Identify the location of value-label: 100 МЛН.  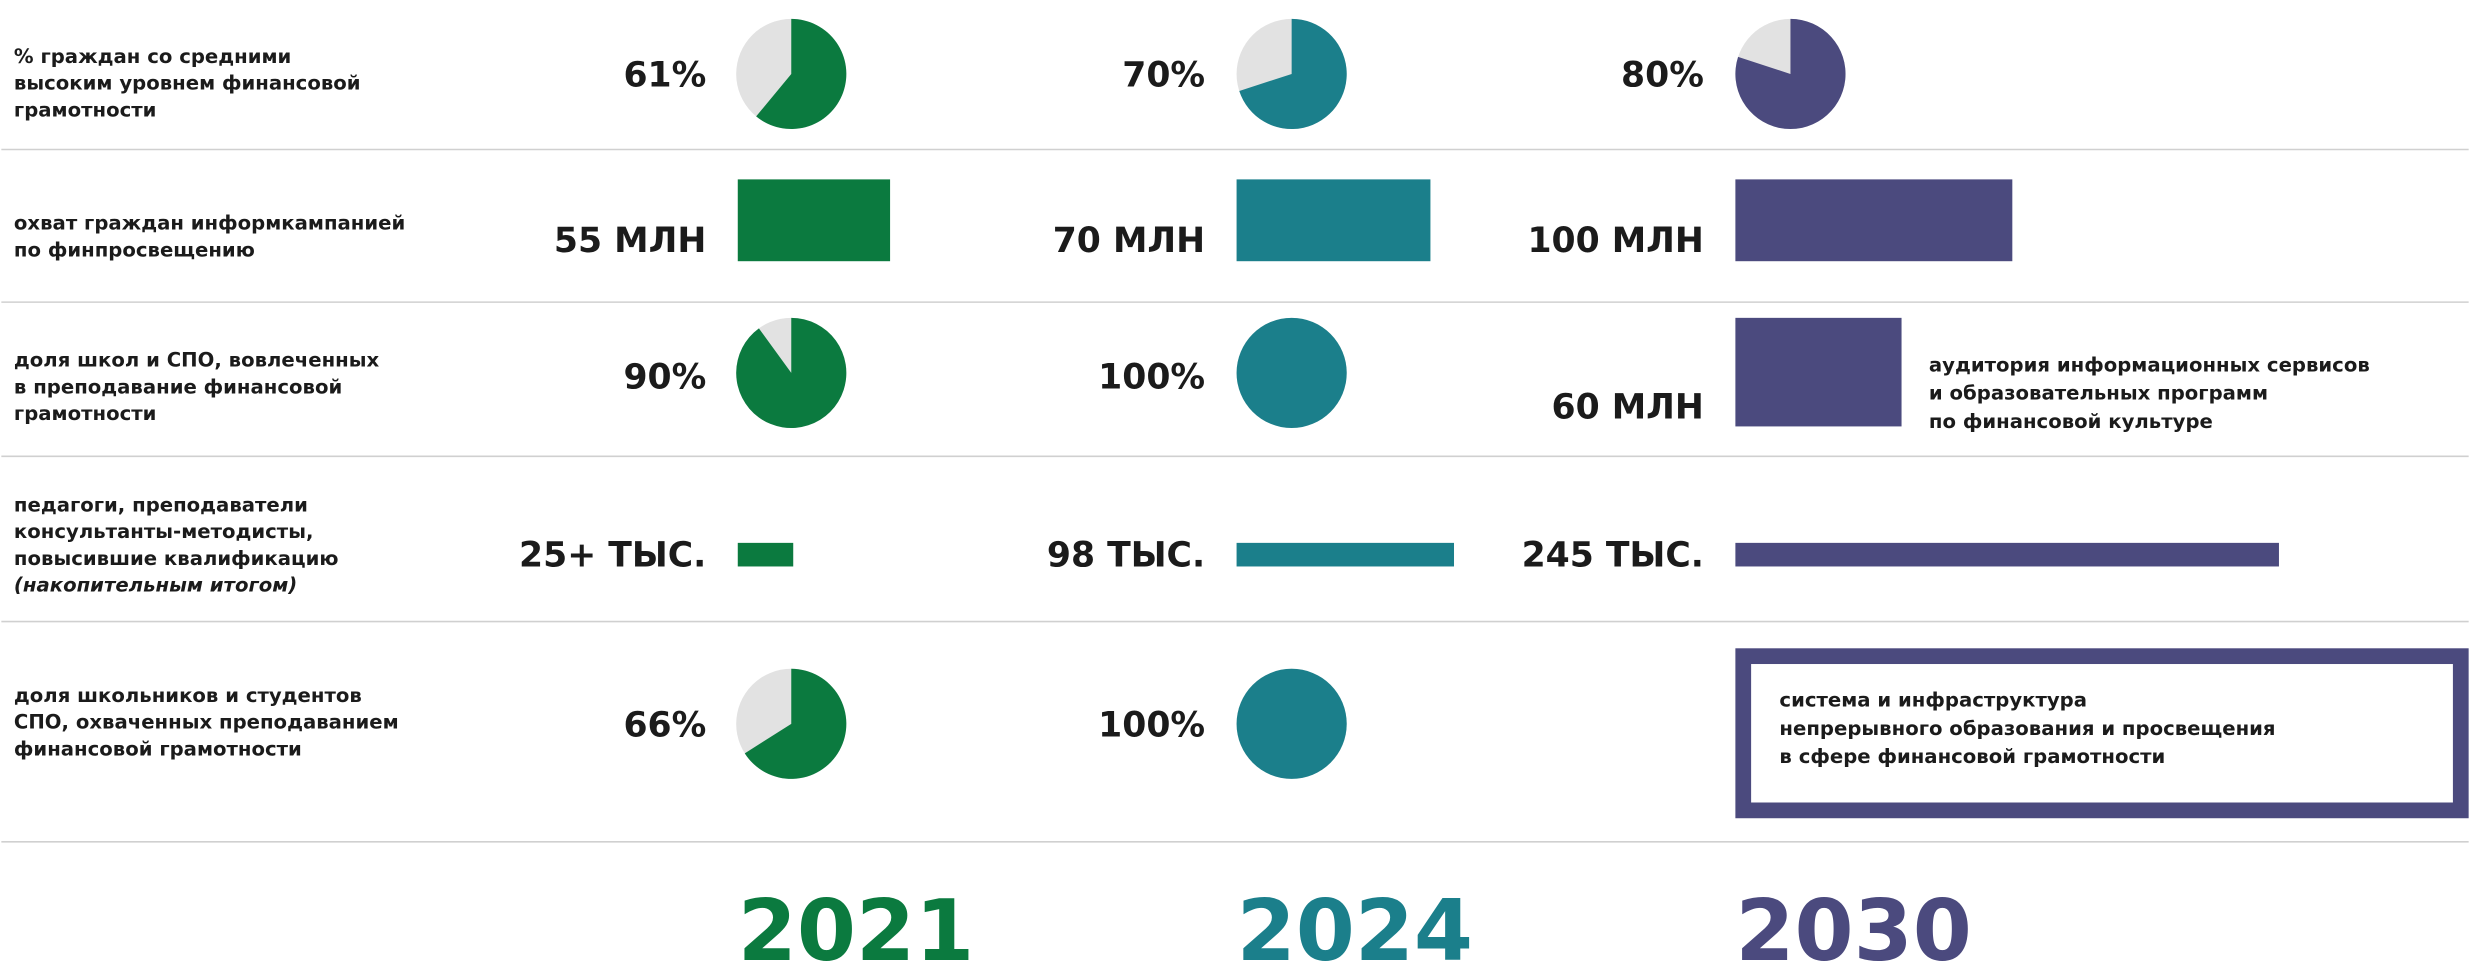
(1615, 241).